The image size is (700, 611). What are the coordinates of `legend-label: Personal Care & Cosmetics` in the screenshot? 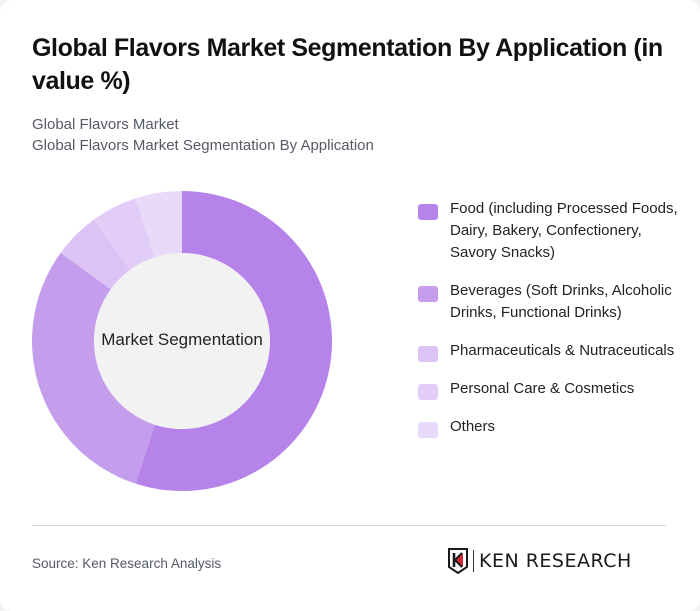 It's located at (542, 388).